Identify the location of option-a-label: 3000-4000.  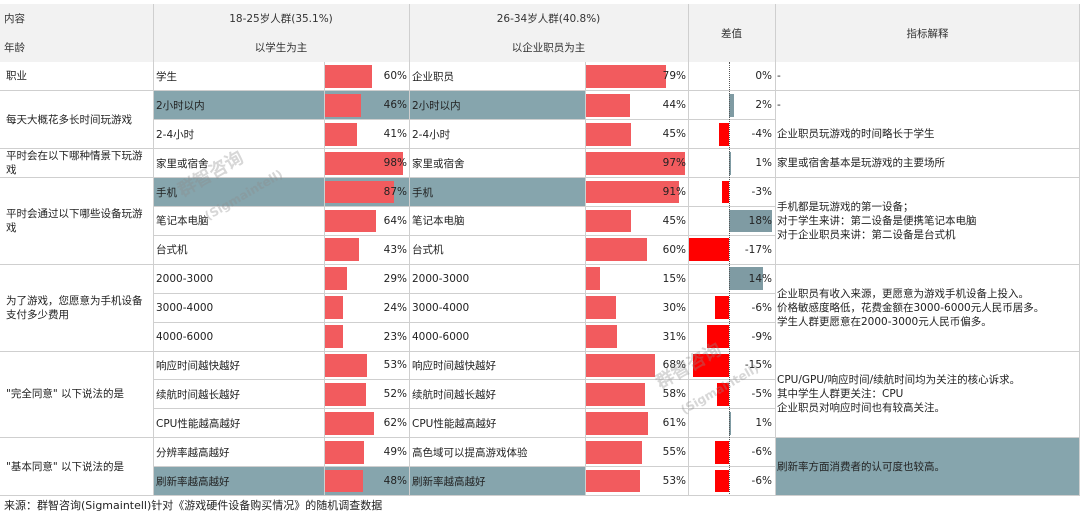
(185, 307).